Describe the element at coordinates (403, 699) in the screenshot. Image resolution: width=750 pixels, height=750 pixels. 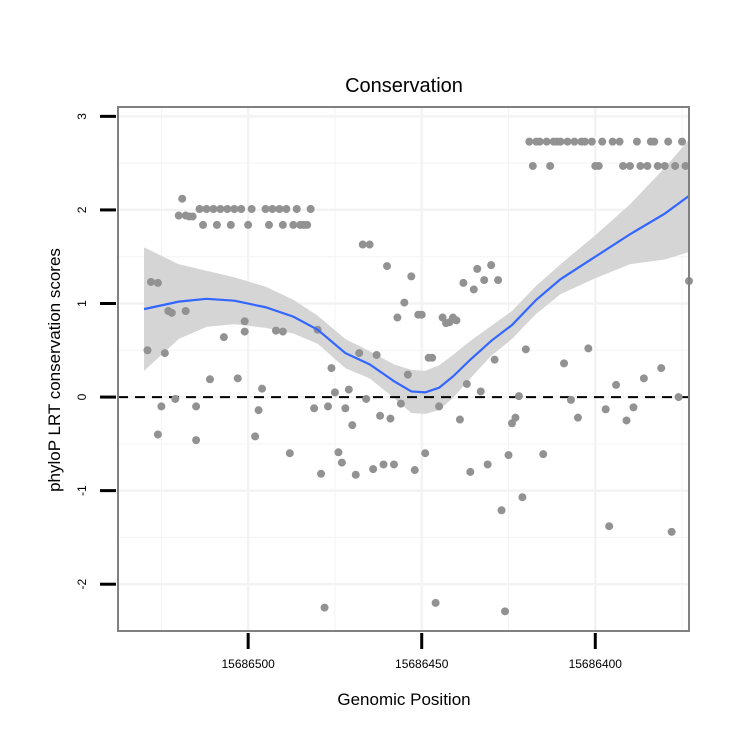
I see `x-axis-title: Genomic Position` at that location.